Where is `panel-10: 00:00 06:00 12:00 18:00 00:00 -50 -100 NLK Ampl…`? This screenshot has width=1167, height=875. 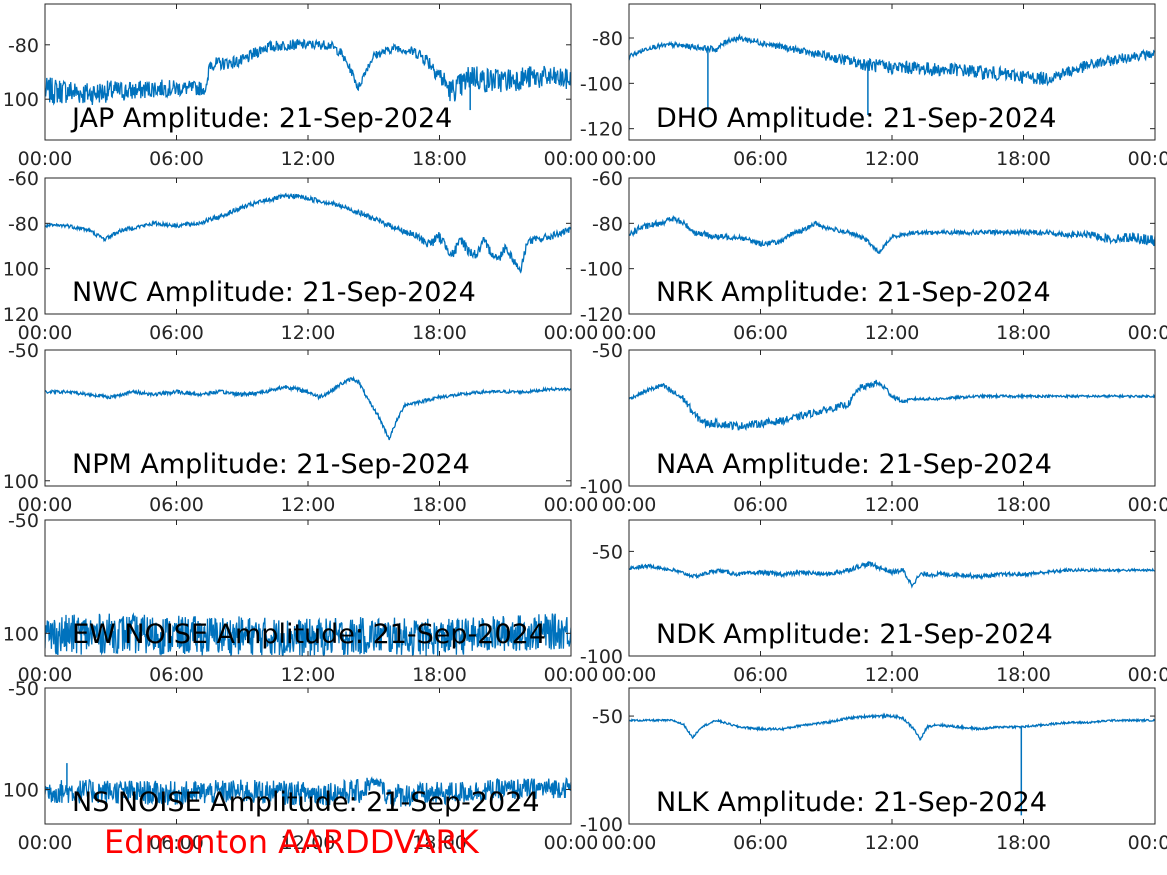 panel-10: 00:00 06:00 12:00 18:00 00:00 -50 -100 NLK Ampl… is located at coordinates (873, 770).